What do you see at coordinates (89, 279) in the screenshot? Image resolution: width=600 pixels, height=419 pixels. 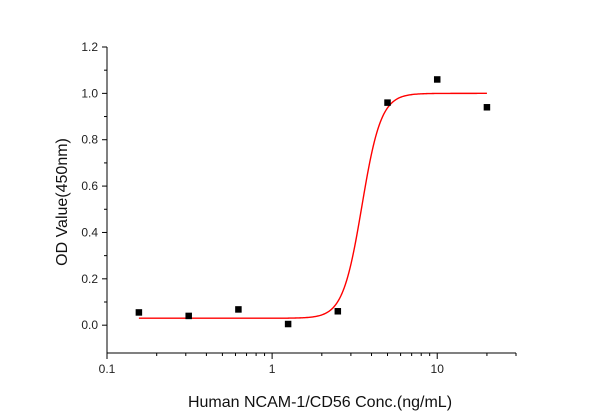 I see `y-tick-label: 0.2` at bounding box center [89, 279].